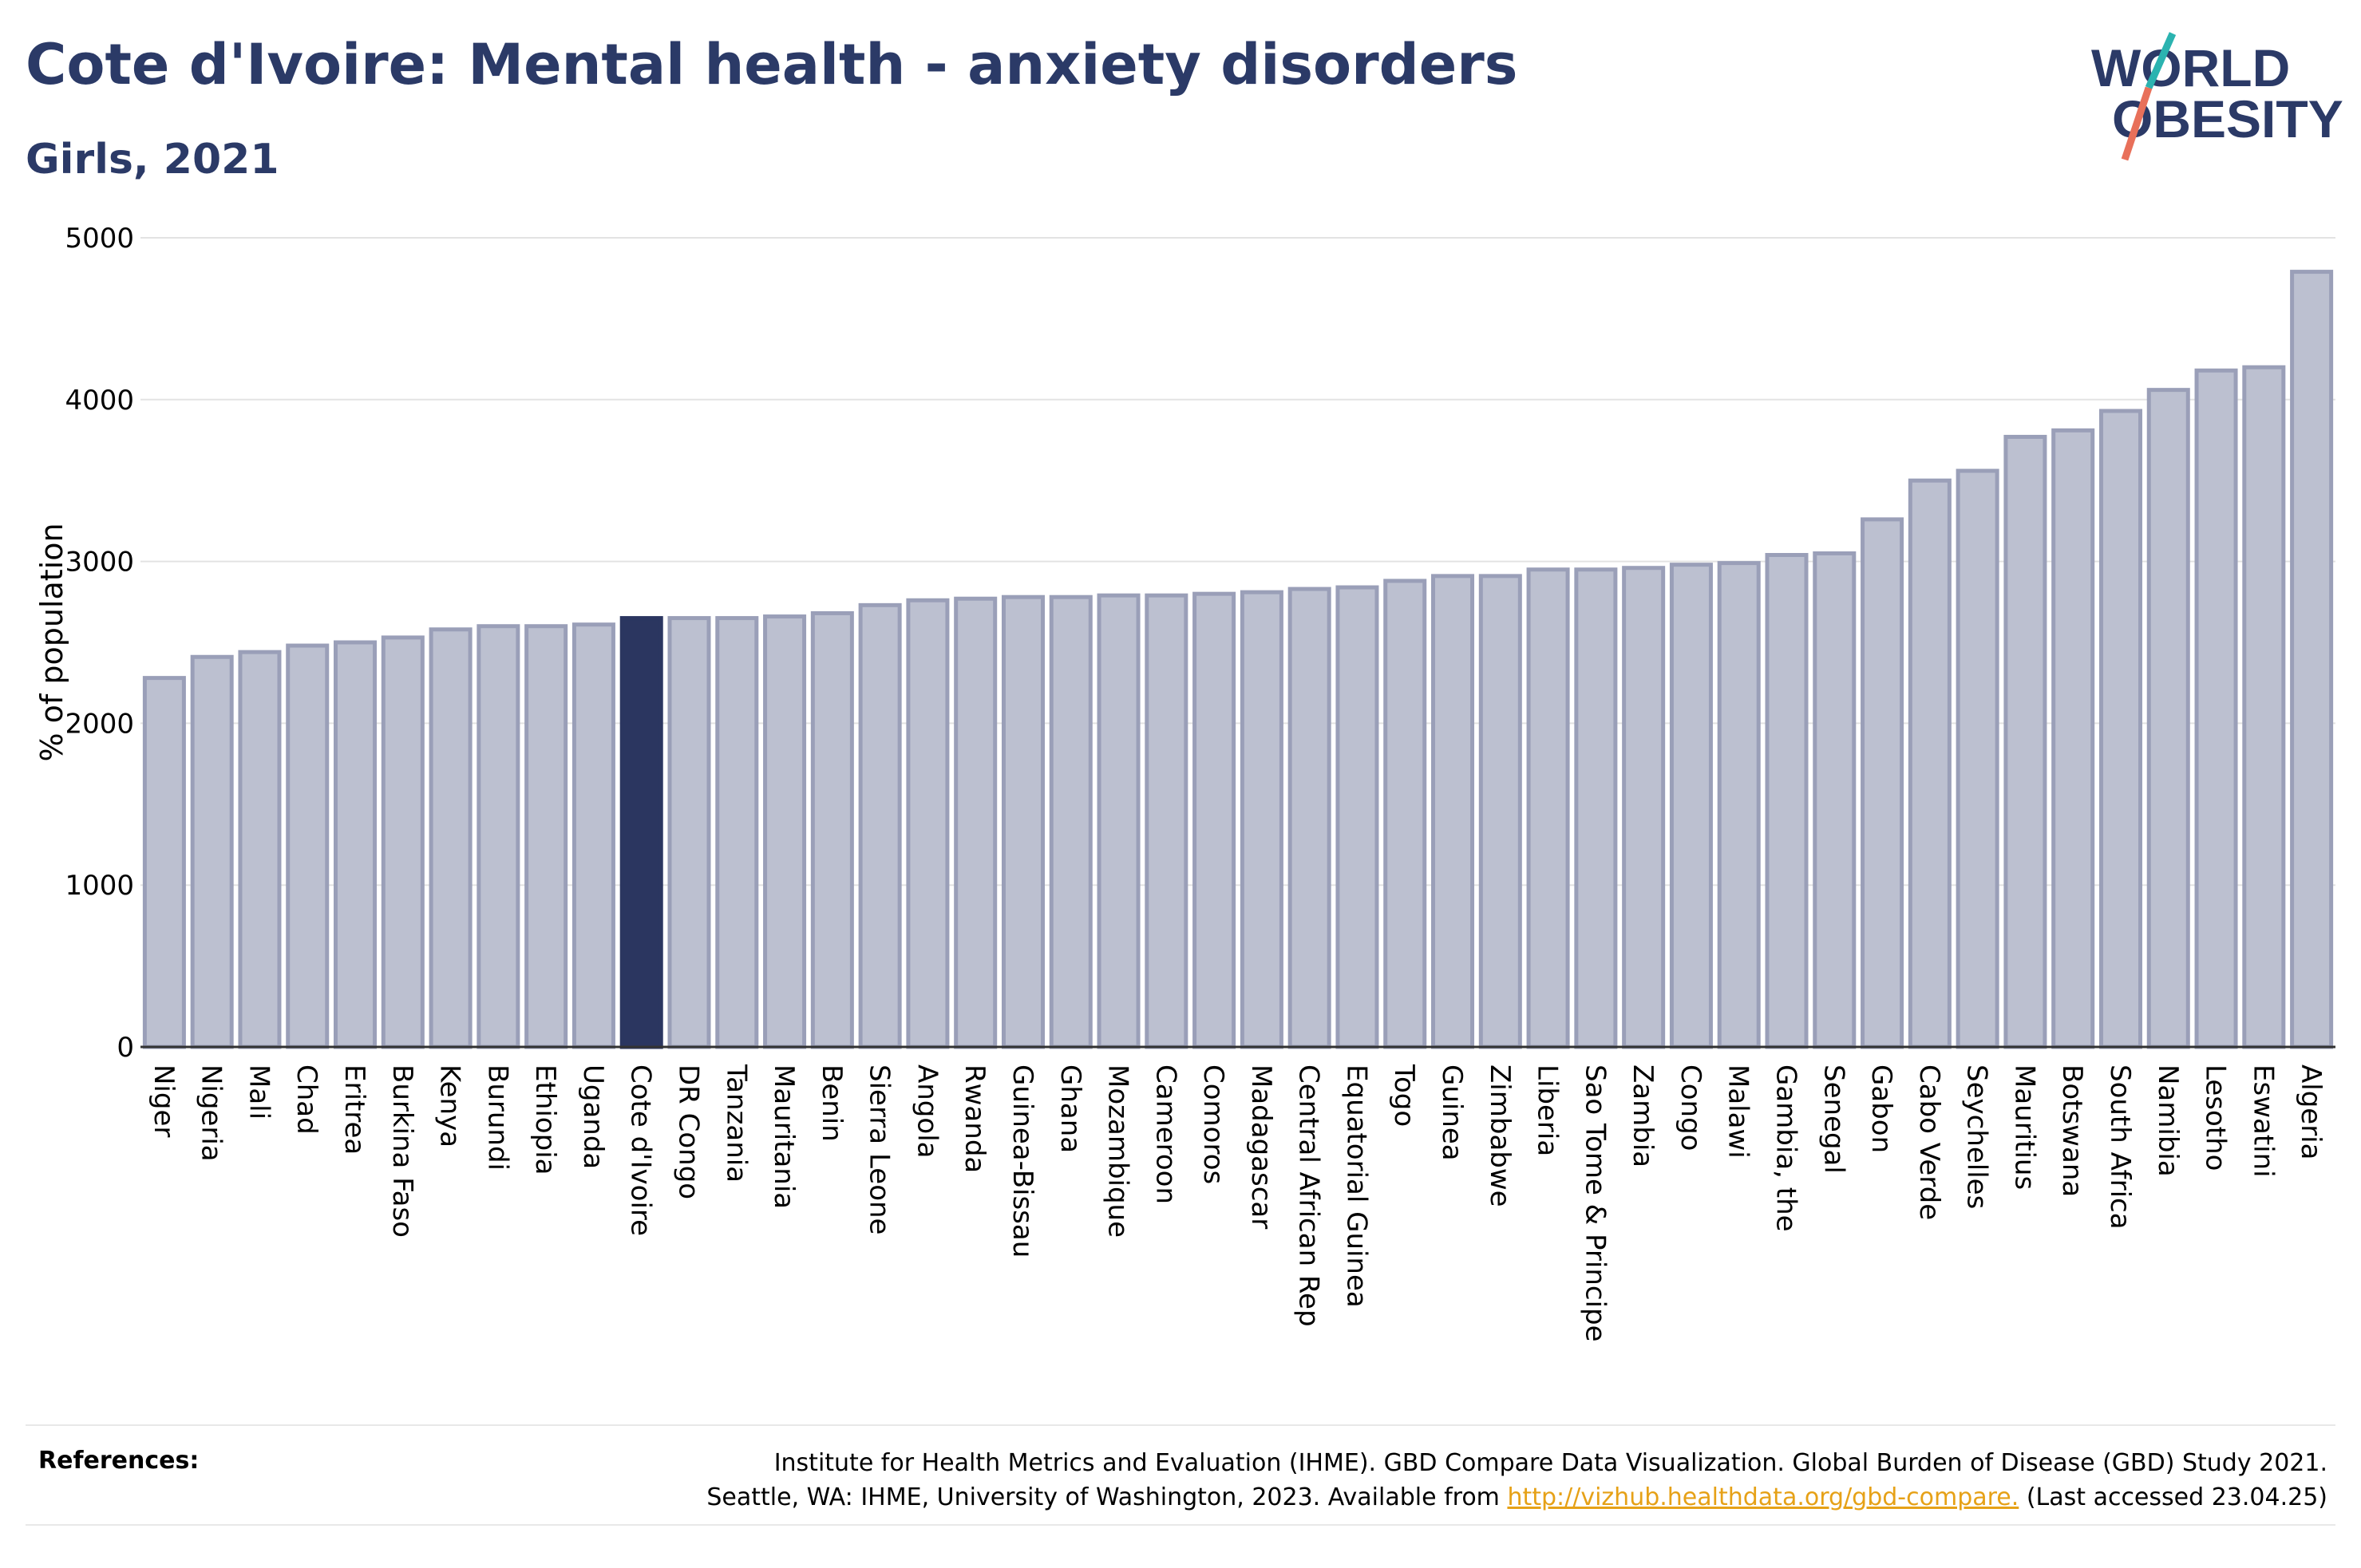 Image resolution: width=2361 pixels, height=1568 pixels. I want to click on x-tick-label: Chad, so click(306, 1099).